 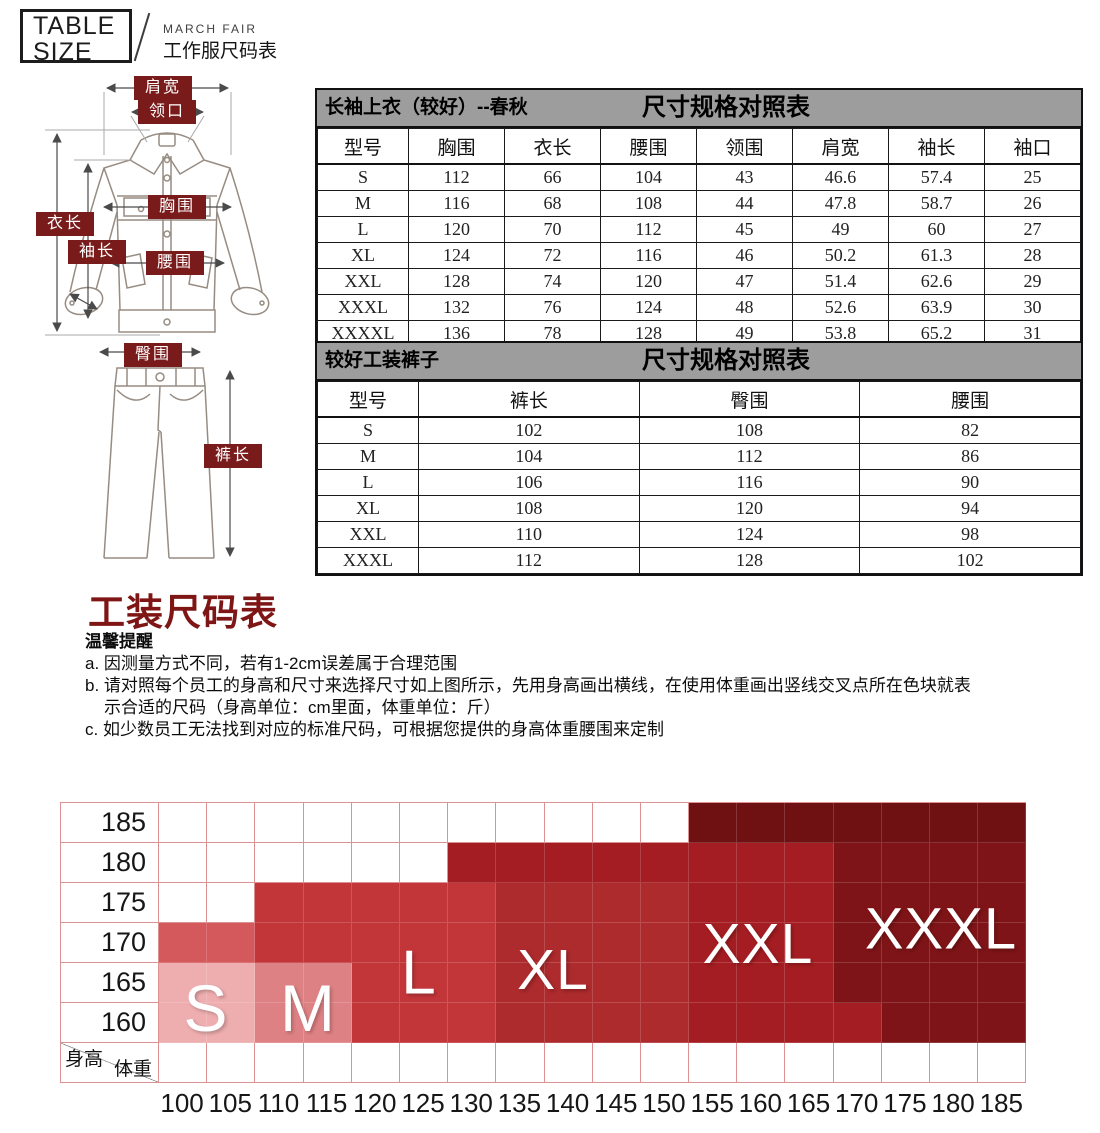 What do you see at coordinates (65, 224) in the screenshot?
I see `label-garment-length: 衣长` at bounding box center [65, 224].